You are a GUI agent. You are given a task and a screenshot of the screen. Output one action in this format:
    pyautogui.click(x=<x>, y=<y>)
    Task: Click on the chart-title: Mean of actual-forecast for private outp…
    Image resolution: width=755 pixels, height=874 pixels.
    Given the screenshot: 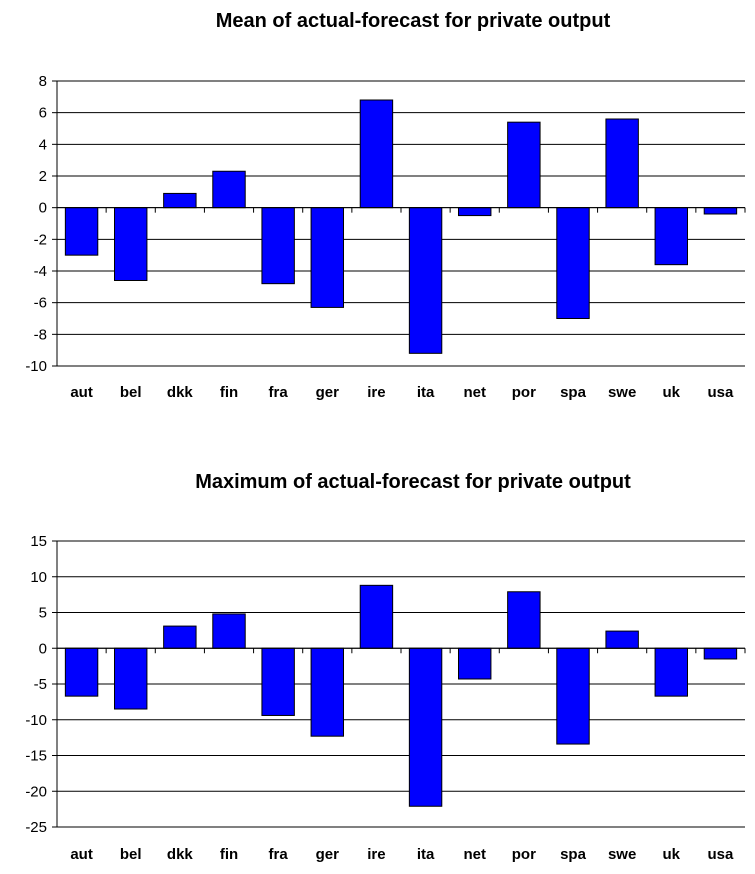 What is the action you would take?
    pyautogui.click(x=413, y=21)
    